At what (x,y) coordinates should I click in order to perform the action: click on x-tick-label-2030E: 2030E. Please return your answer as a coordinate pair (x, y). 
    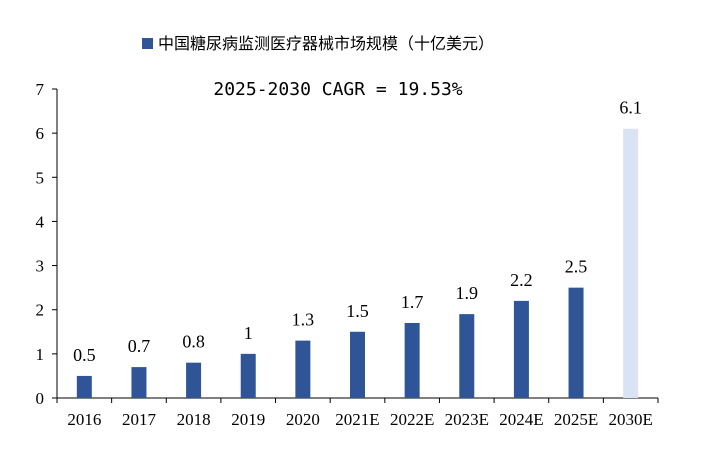
    Looking at the image, I should click on (630, 419).